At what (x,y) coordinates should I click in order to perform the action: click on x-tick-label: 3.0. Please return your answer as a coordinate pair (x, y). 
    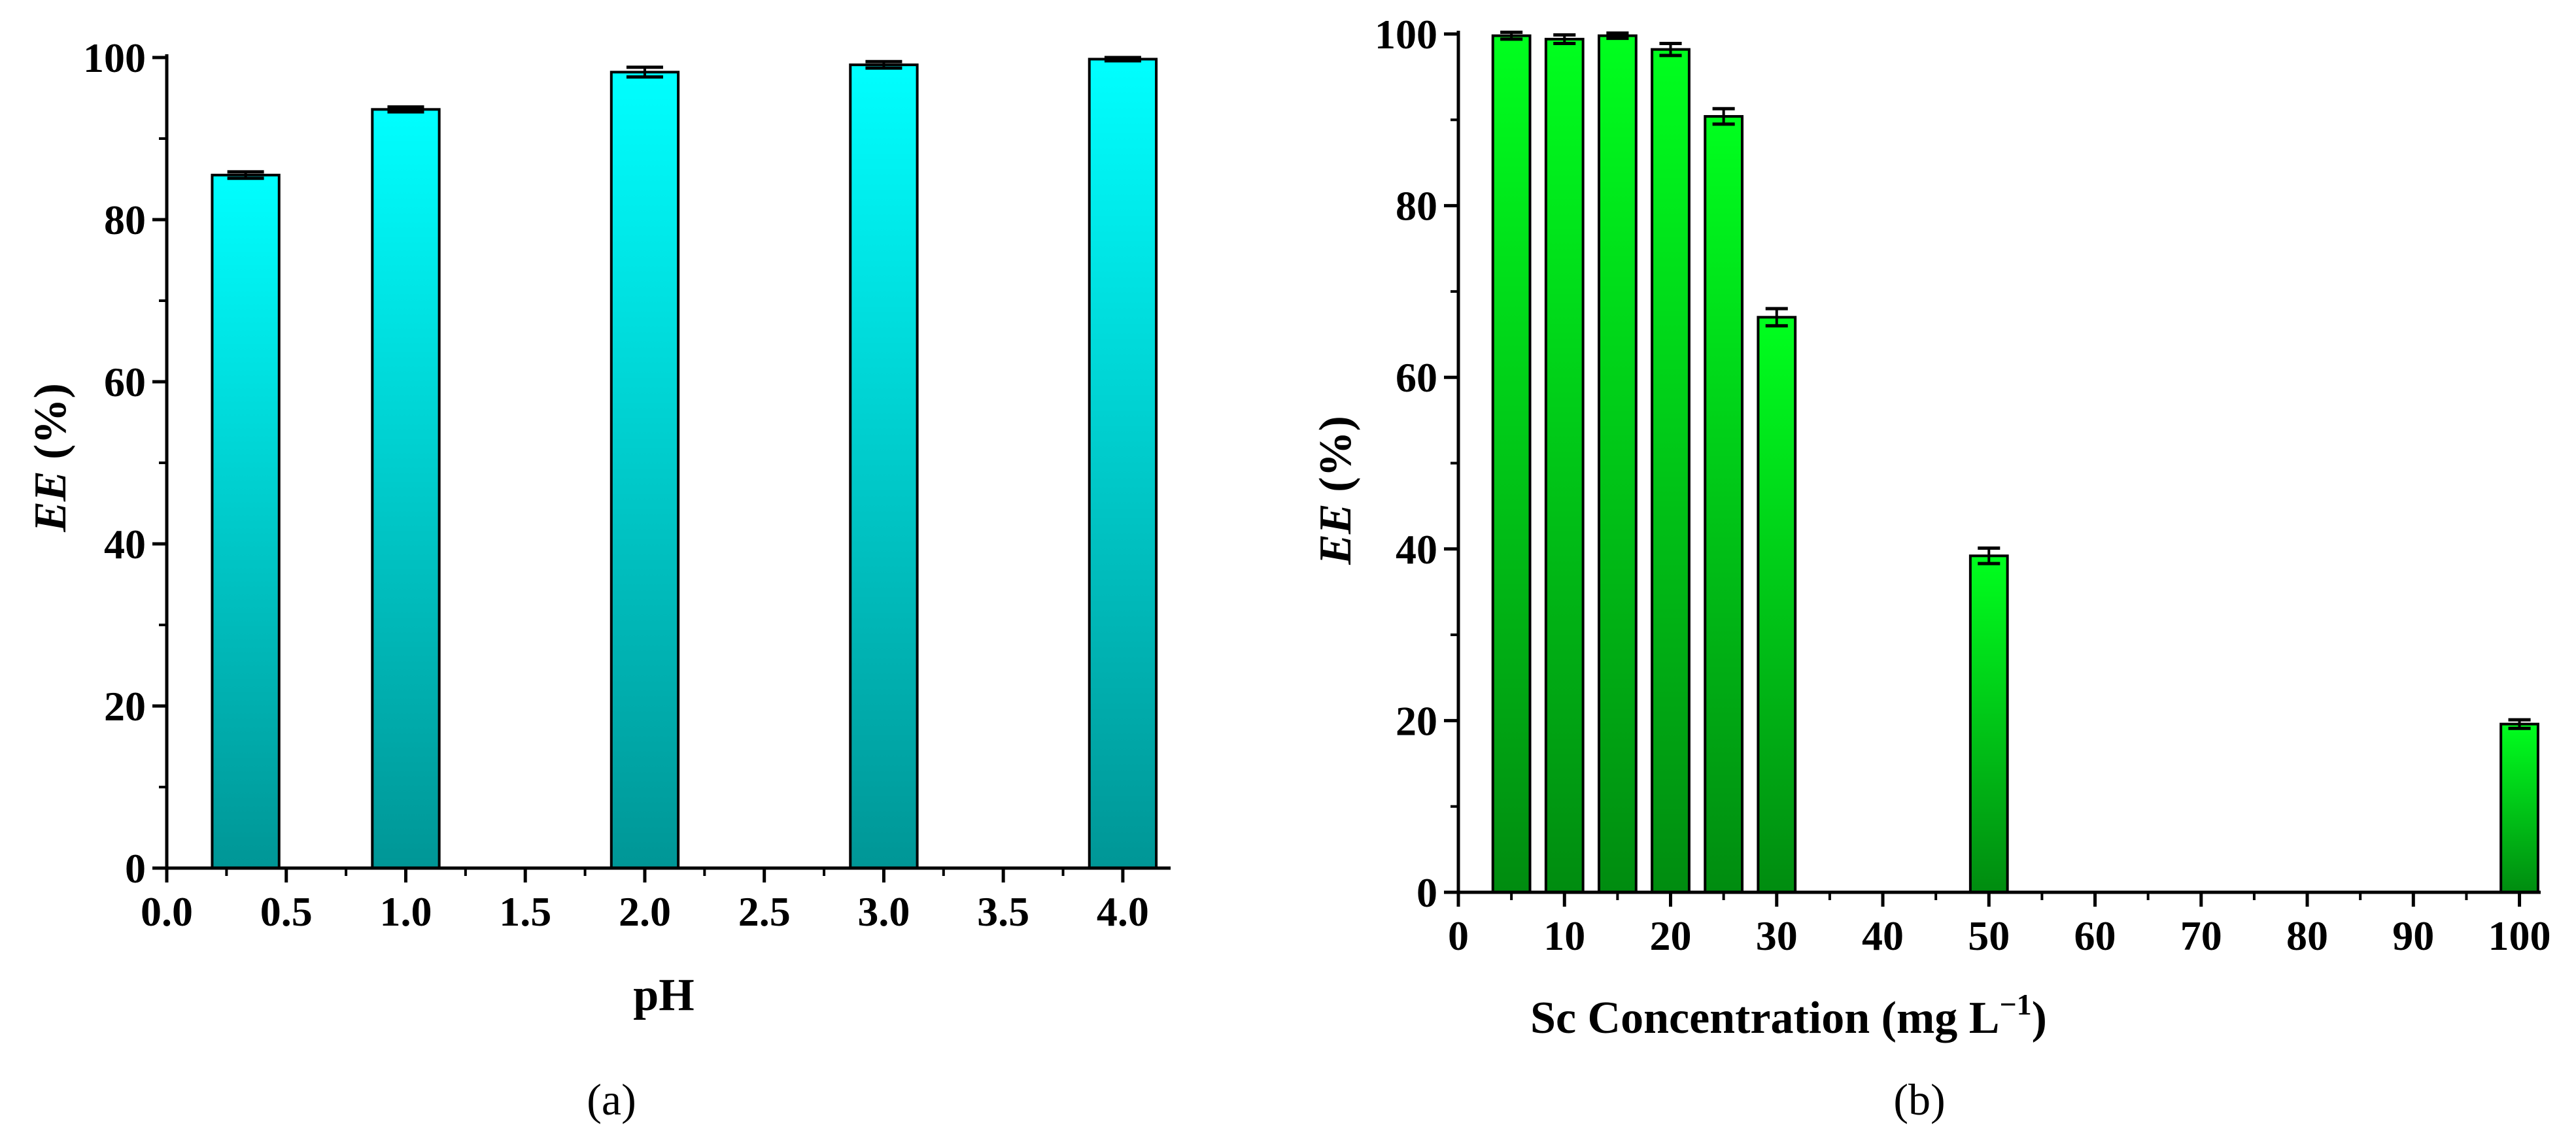
    Looking at the image, I should click on (884, 911).